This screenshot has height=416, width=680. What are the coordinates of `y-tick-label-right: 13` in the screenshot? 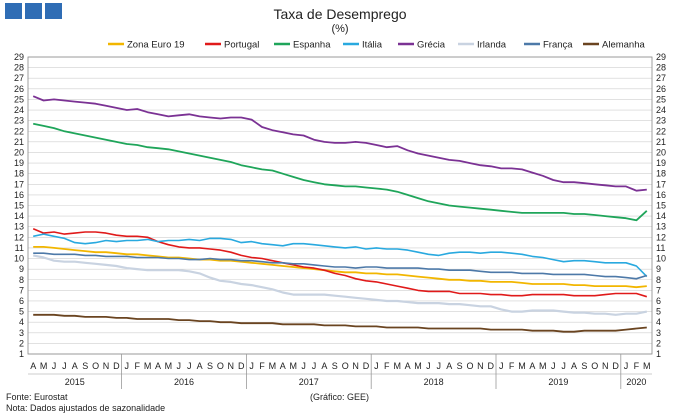 It's located at (661, 227).